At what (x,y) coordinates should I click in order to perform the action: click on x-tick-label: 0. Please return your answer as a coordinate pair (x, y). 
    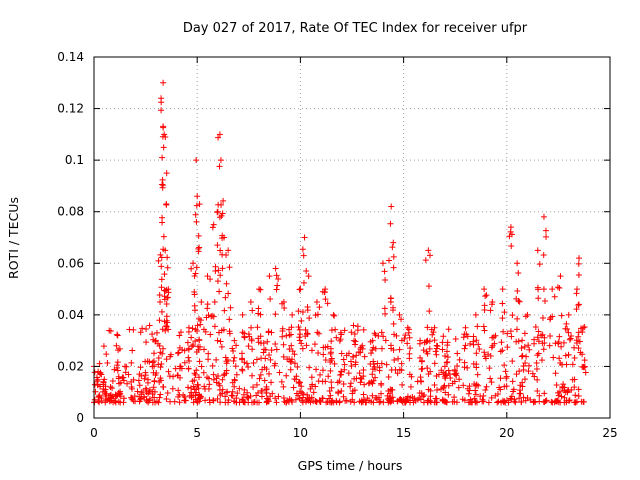
    Looking at the image, I should click on (94, 433).